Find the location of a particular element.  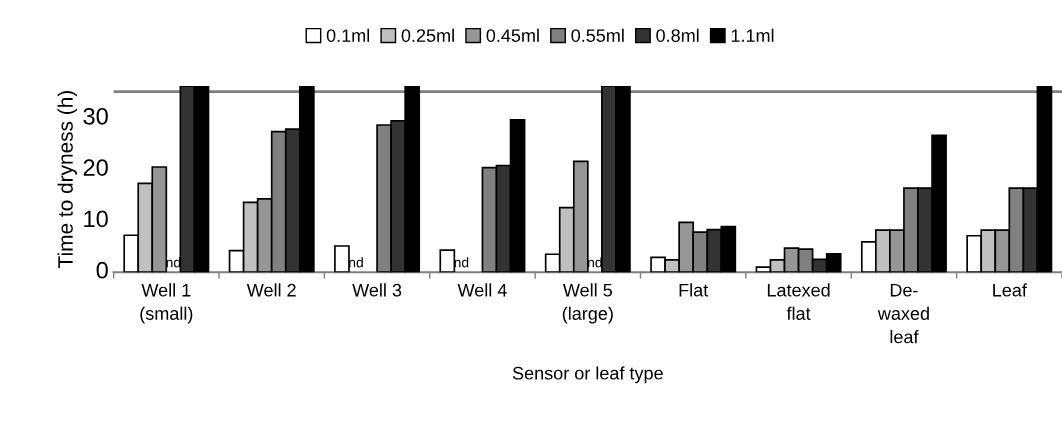

legend-label: 1.1ml is located at coordinates (752, 35).